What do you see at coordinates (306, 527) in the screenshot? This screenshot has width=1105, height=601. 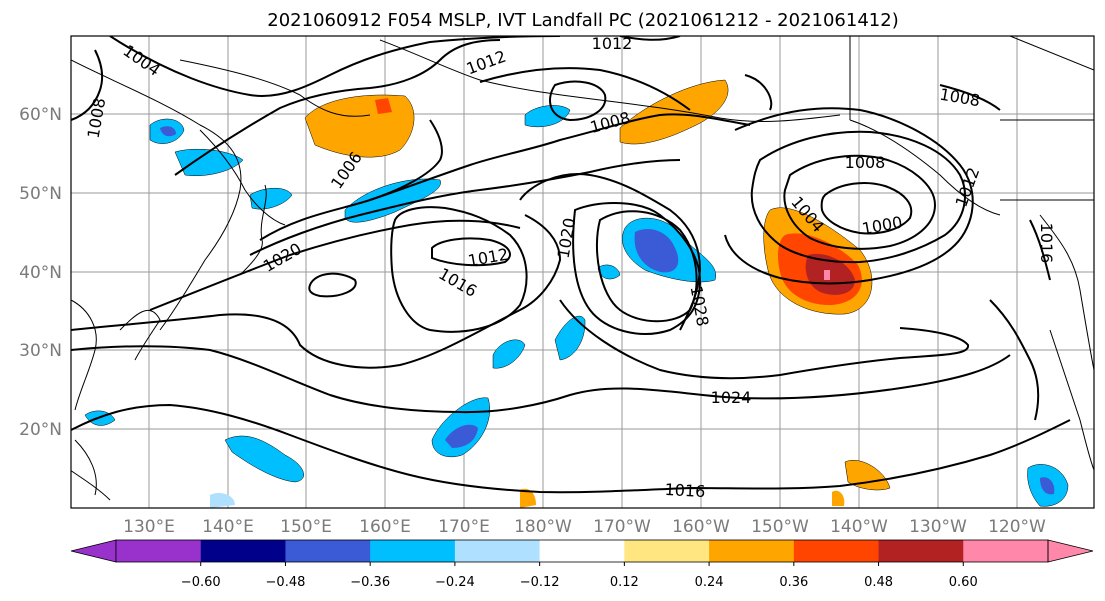 I see `longitude-label: 150°E` at bounding box center [306, 527].